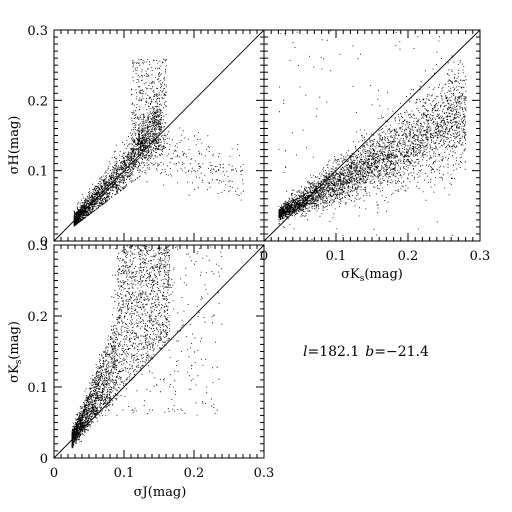 The width and height of the screenshot is (512, 512). What do you see at coordinates (401, 352) in the screenshot?
I see `annotation-b-value: =−21.4` at bounding box center [401, 352].